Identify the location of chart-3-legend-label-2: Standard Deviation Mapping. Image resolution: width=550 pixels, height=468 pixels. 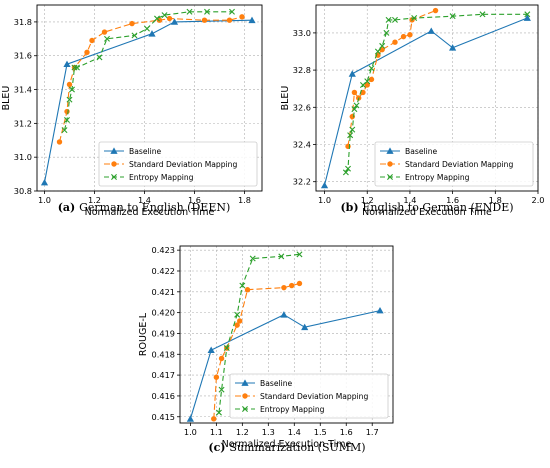
(314, 396).